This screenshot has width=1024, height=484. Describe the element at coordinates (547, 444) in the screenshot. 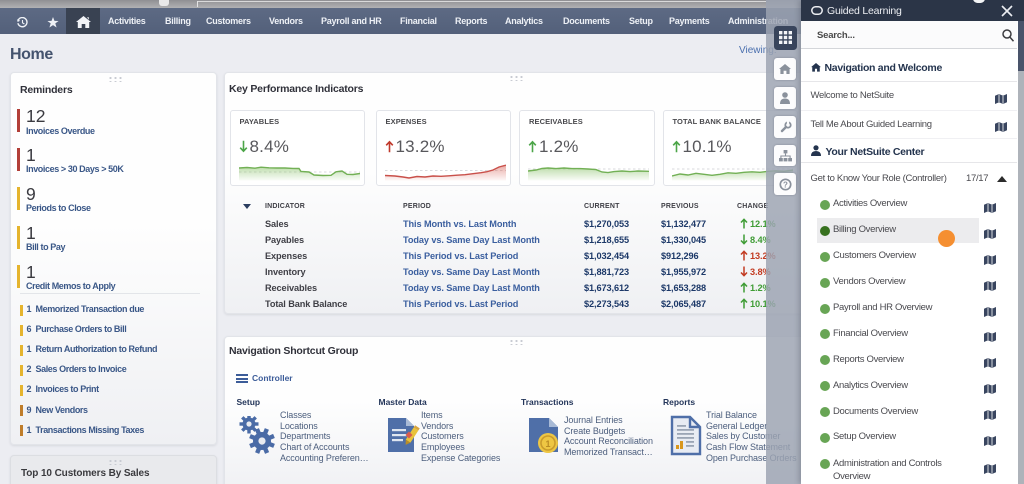

I see `svg-text: 1` at that location.